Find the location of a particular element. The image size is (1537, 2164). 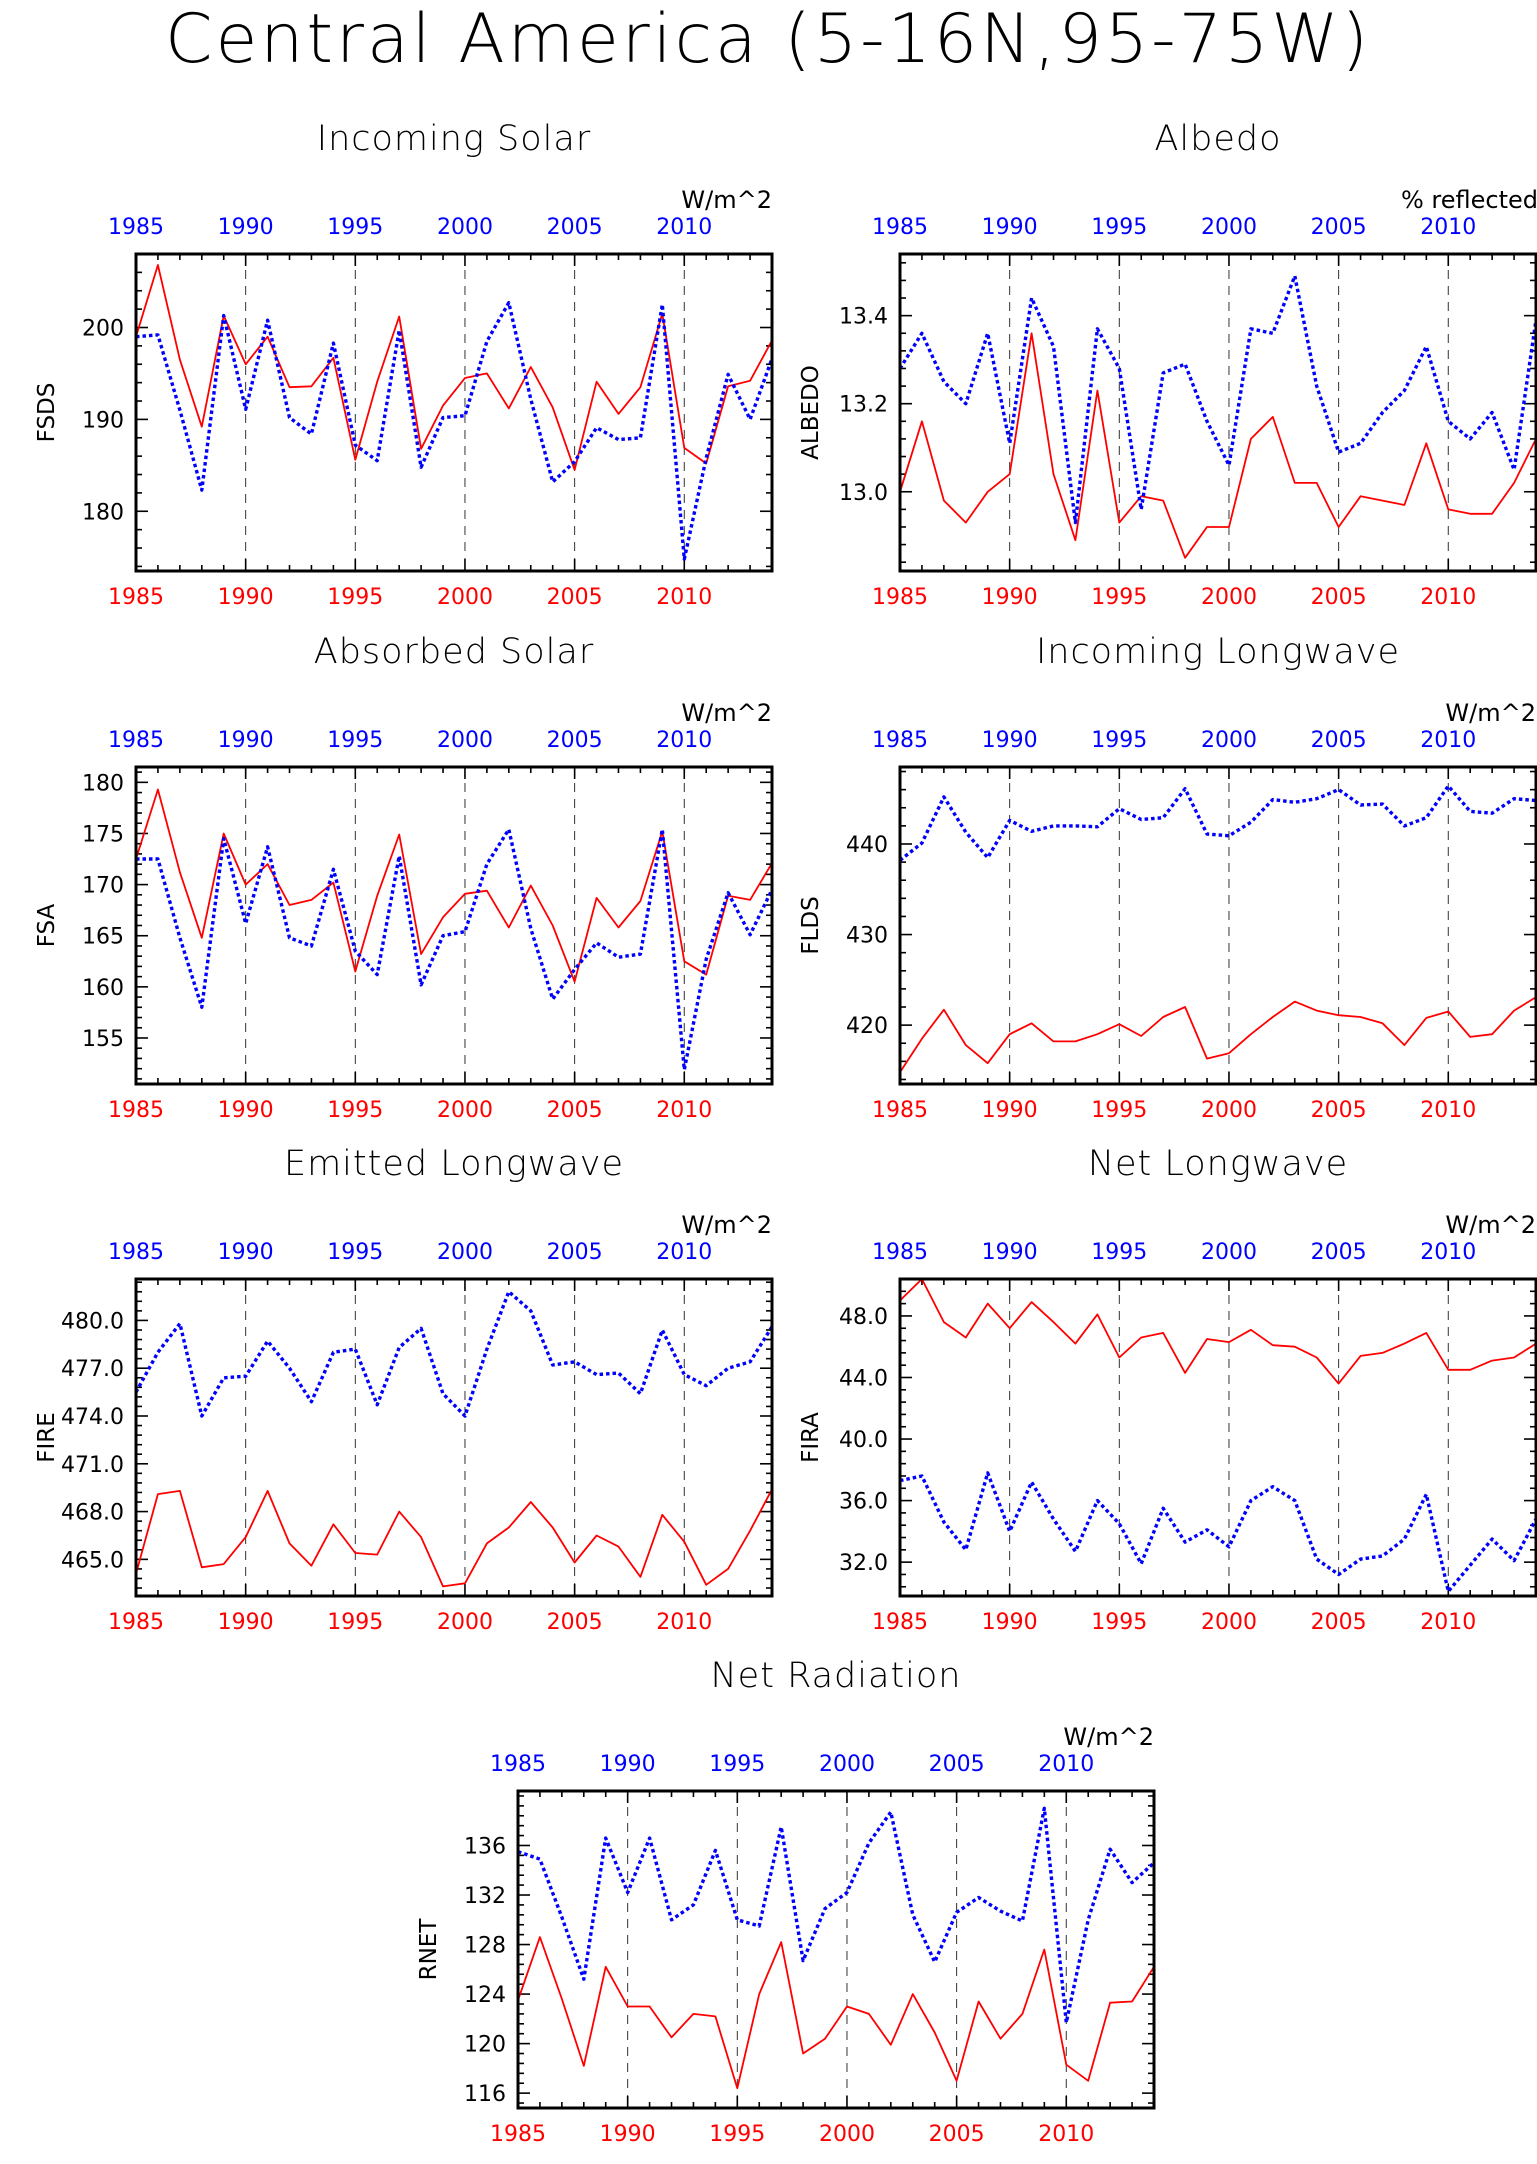

y-tick-label: 468.0 is located at coordinates (92, 1513).